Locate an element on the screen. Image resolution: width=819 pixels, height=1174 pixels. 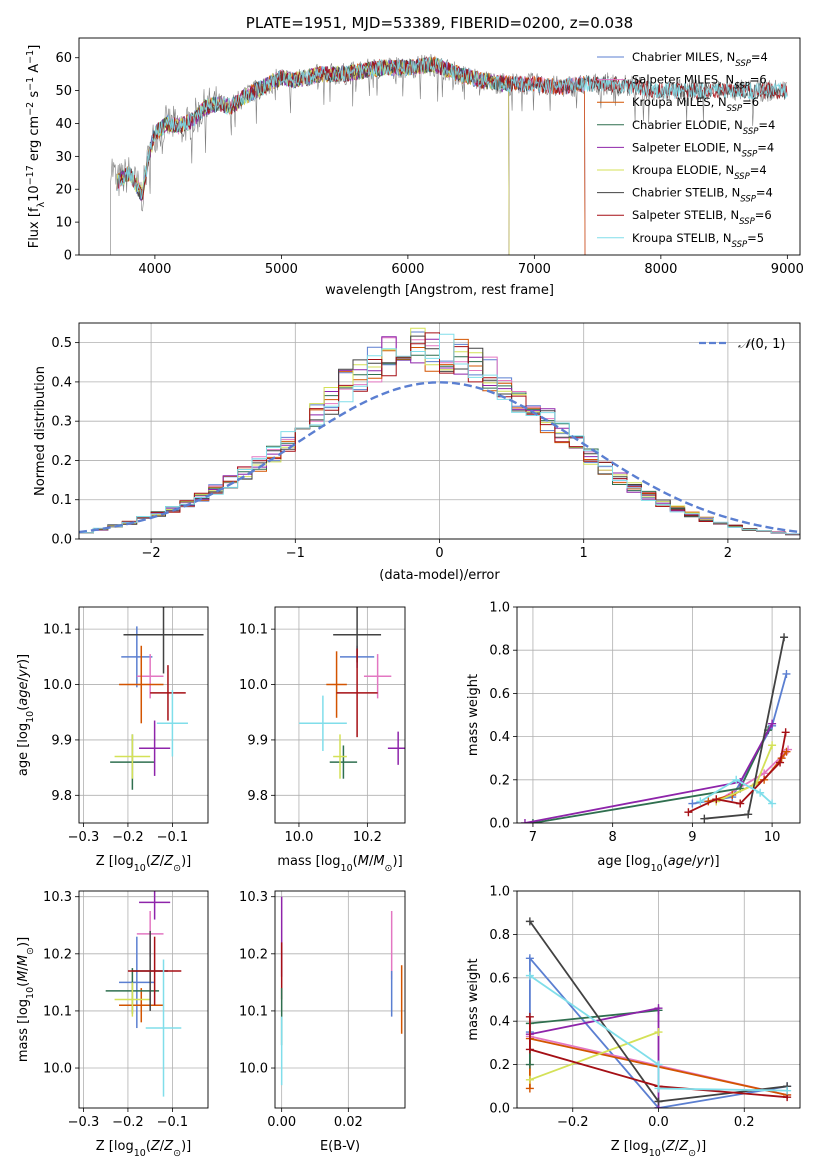
y-tick-label: 1.0 is located at coordinates (499, 608).